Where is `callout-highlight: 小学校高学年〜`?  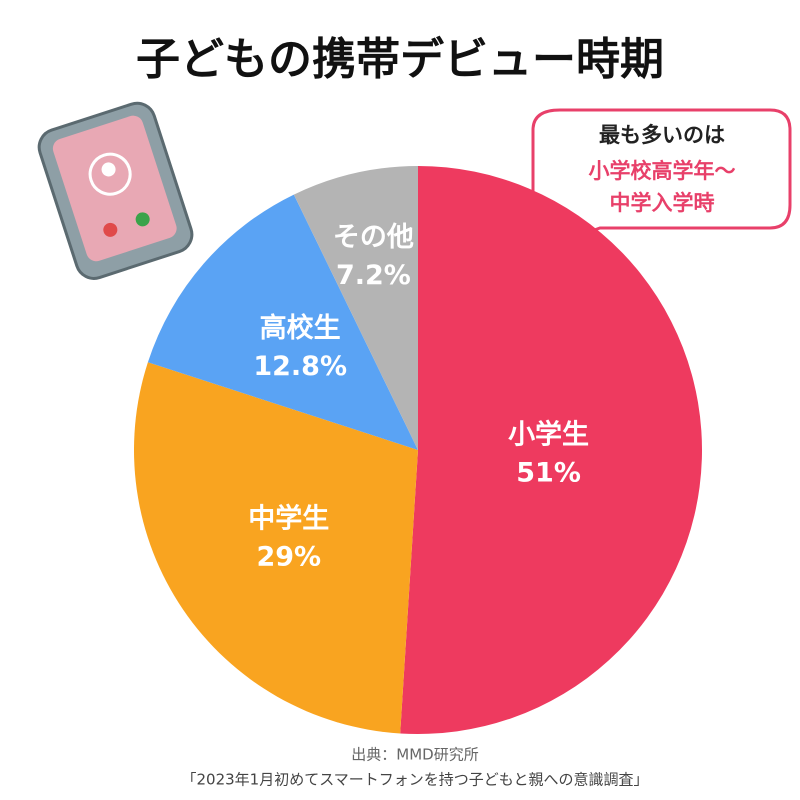 callout-highlight: 小学校高学年〜 is located at coordinates (662, 171).